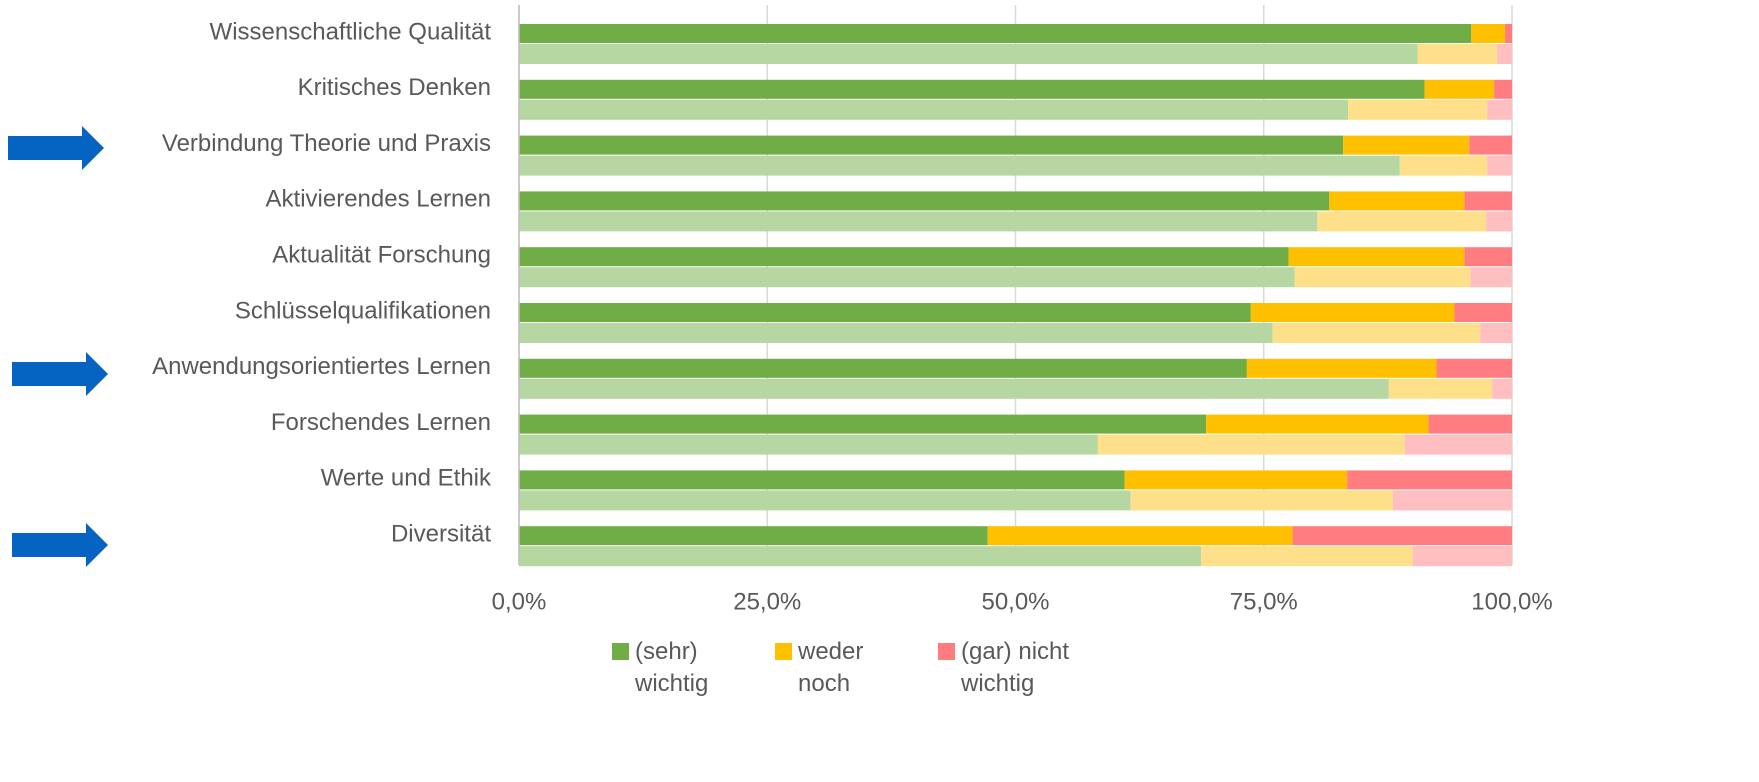 This screenshot has height=782, width=1759. I want to click on legend-item: (gar) nicht wichtig, so click(1004, 668).